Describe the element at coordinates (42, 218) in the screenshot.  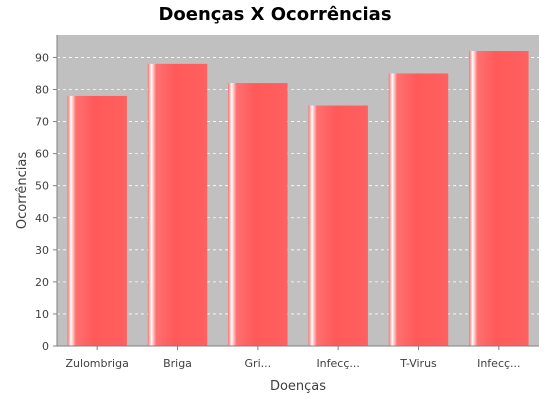
I see `y-tick-label: 40` at that location.